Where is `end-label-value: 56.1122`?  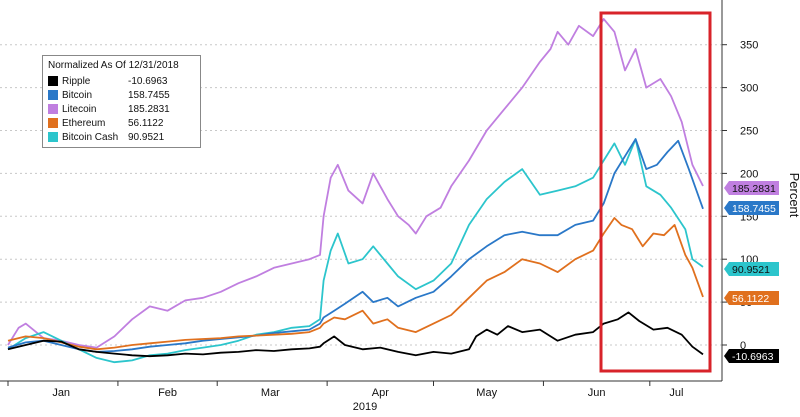
end-label-value: 56.1122 is located at coordinates (750, 299).